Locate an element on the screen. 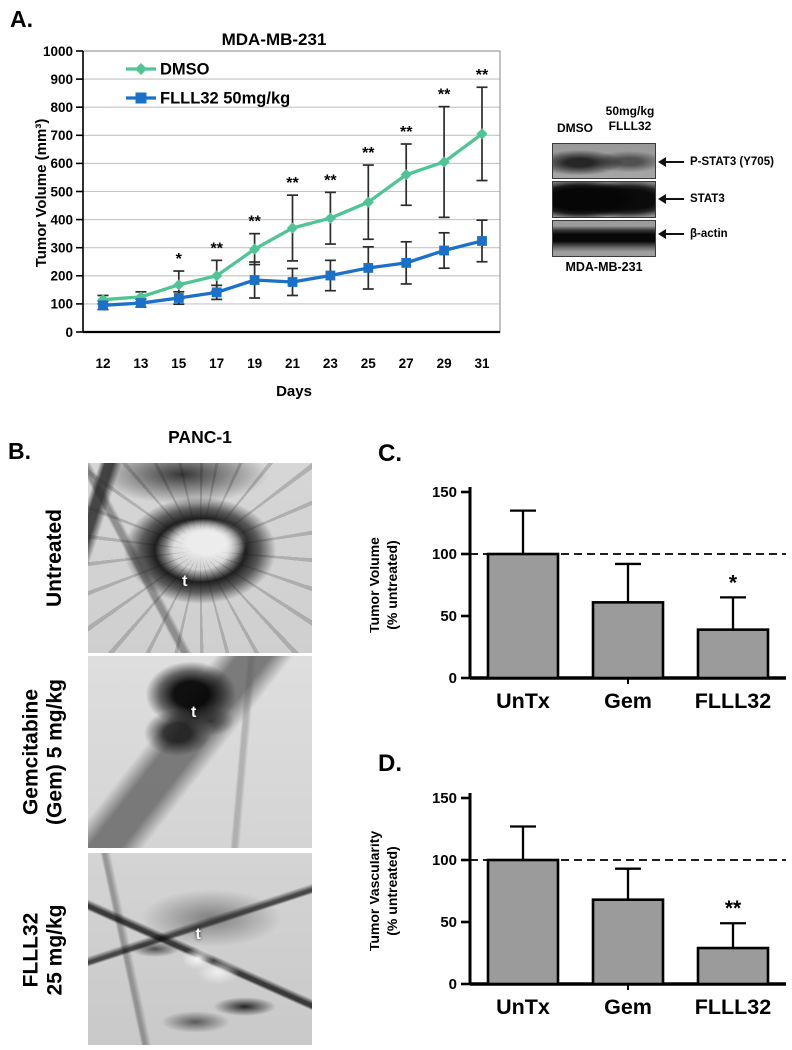 The width and height of the screenshot is (792, 1050). blot-band-bactin is located at coordinates (604, 238).